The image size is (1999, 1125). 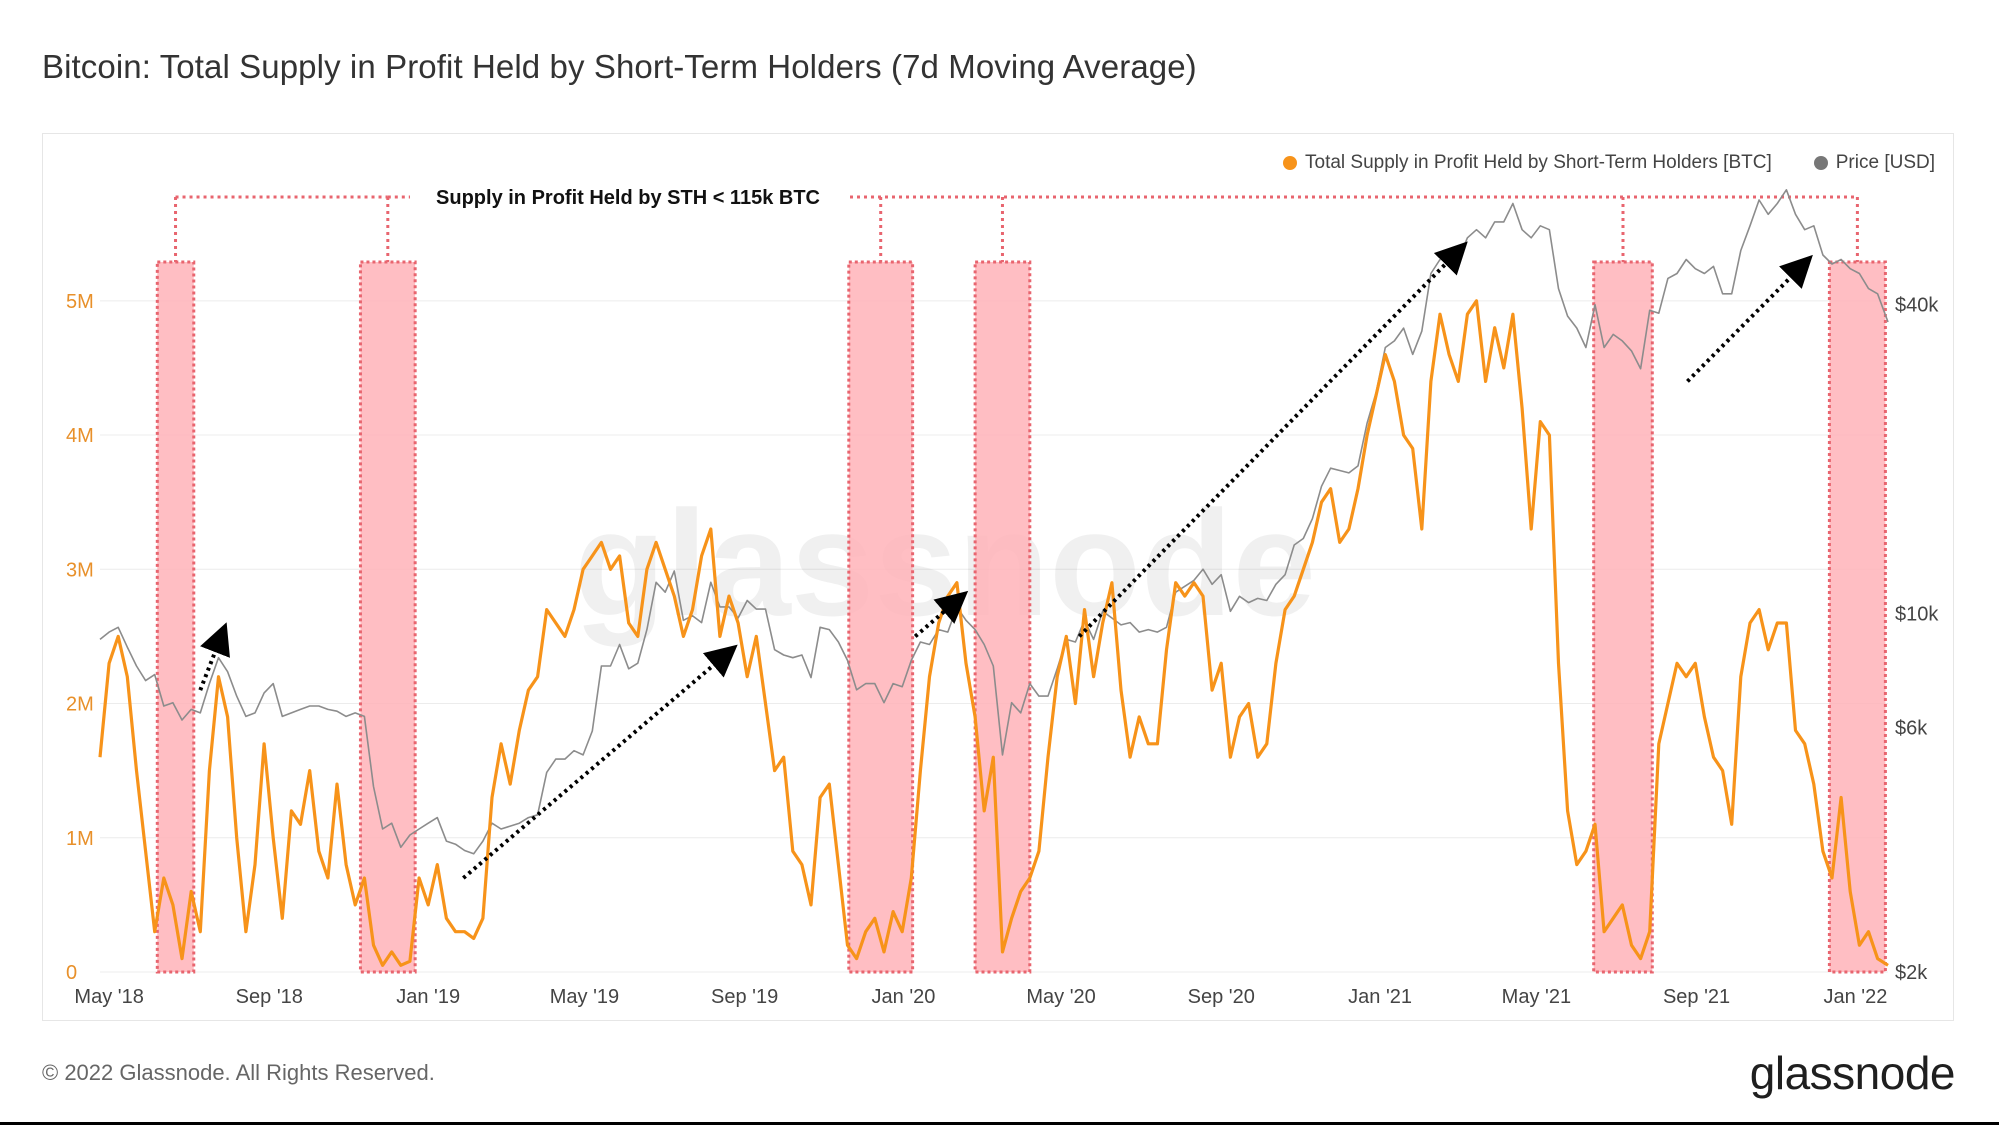 I want to click on x-tick-label: May '19, so click(x=584, y=997).